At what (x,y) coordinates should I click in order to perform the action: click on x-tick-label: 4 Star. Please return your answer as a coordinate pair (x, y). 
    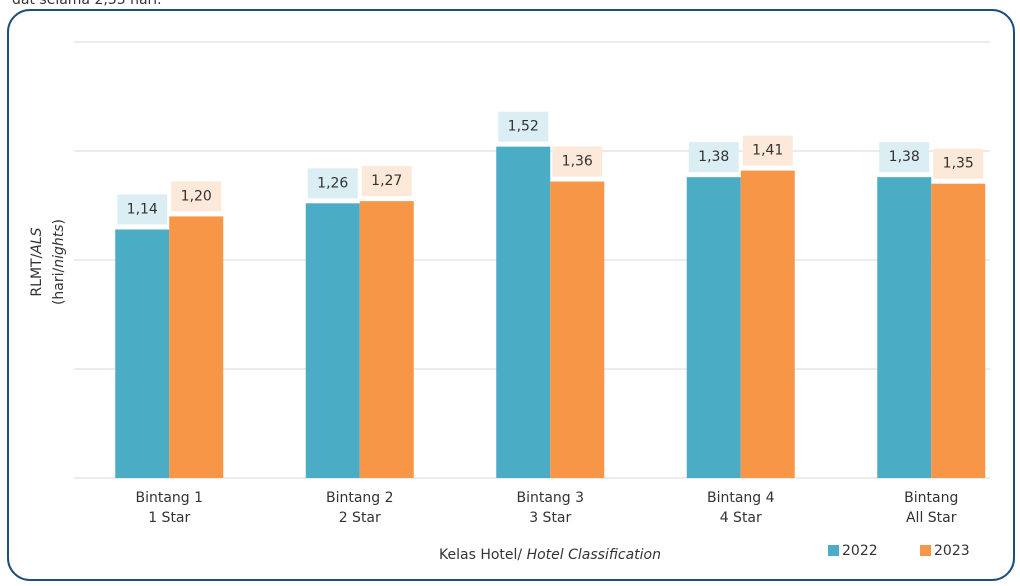
    Looking at the image, I should click on (741, 518).